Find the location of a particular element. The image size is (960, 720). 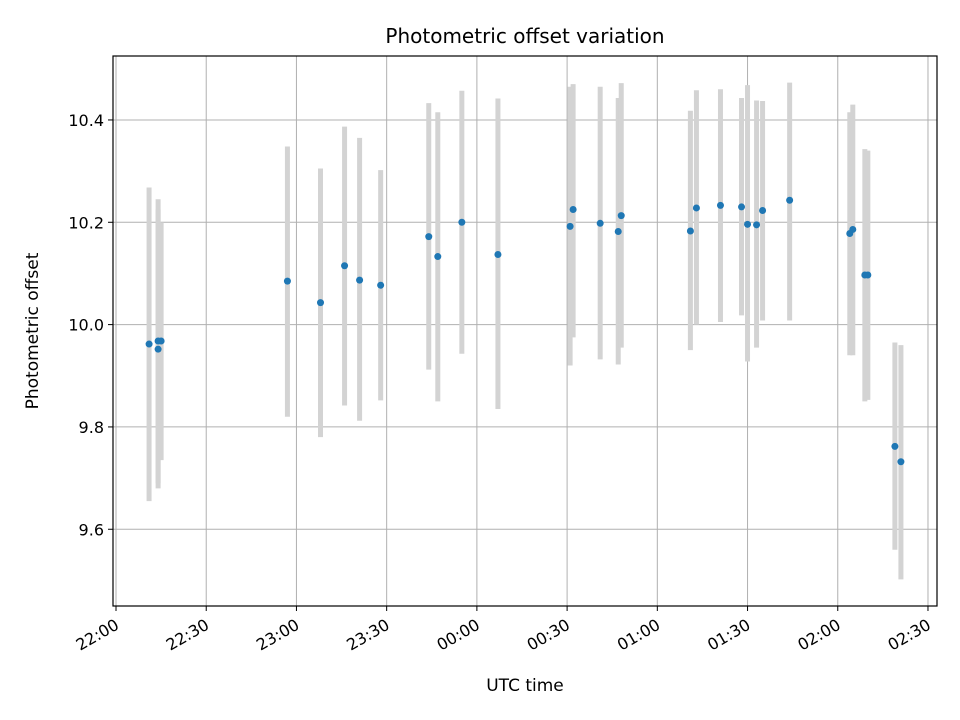

y-tick-label: 9.6 is located at coordinates (91, 529).